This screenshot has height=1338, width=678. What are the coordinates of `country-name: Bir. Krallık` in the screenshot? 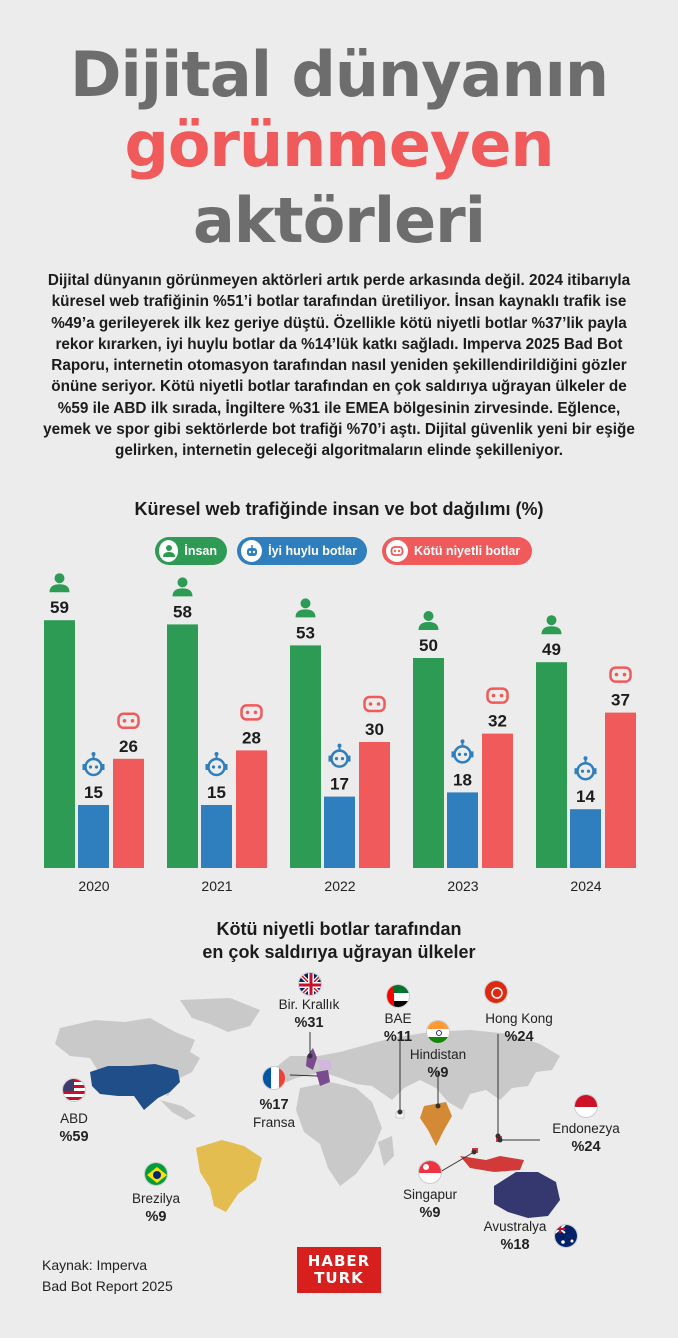 It's located at (309, 1004).